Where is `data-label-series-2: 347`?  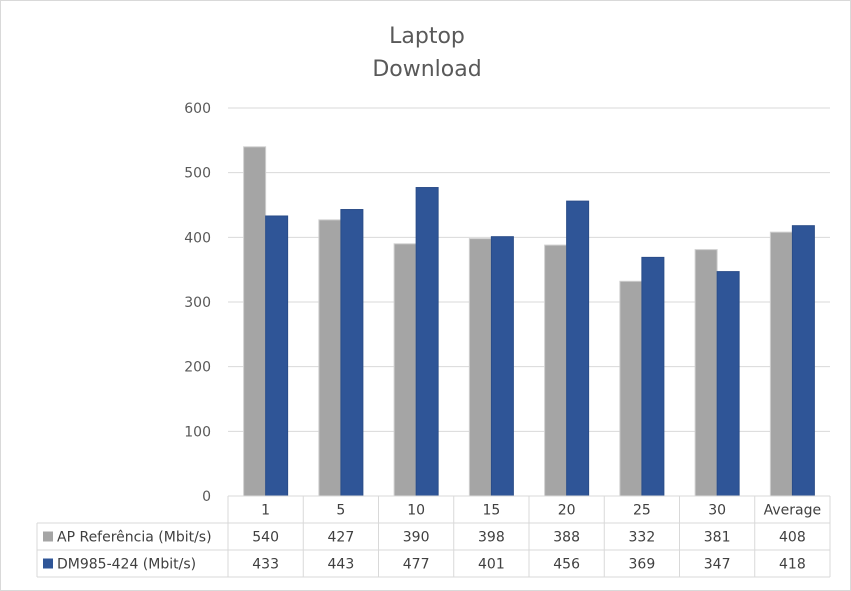
data-label-series-2: 347 is located at coordinates (717, 565).